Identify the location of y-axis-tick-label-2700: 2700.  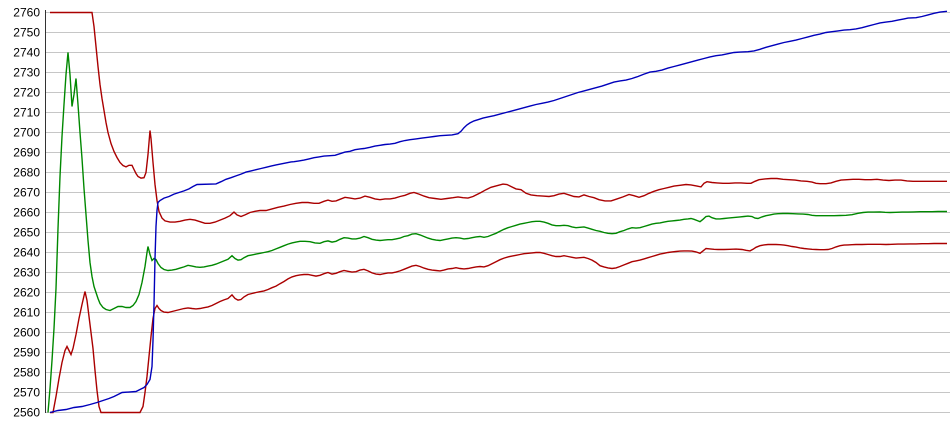
(26, 133).